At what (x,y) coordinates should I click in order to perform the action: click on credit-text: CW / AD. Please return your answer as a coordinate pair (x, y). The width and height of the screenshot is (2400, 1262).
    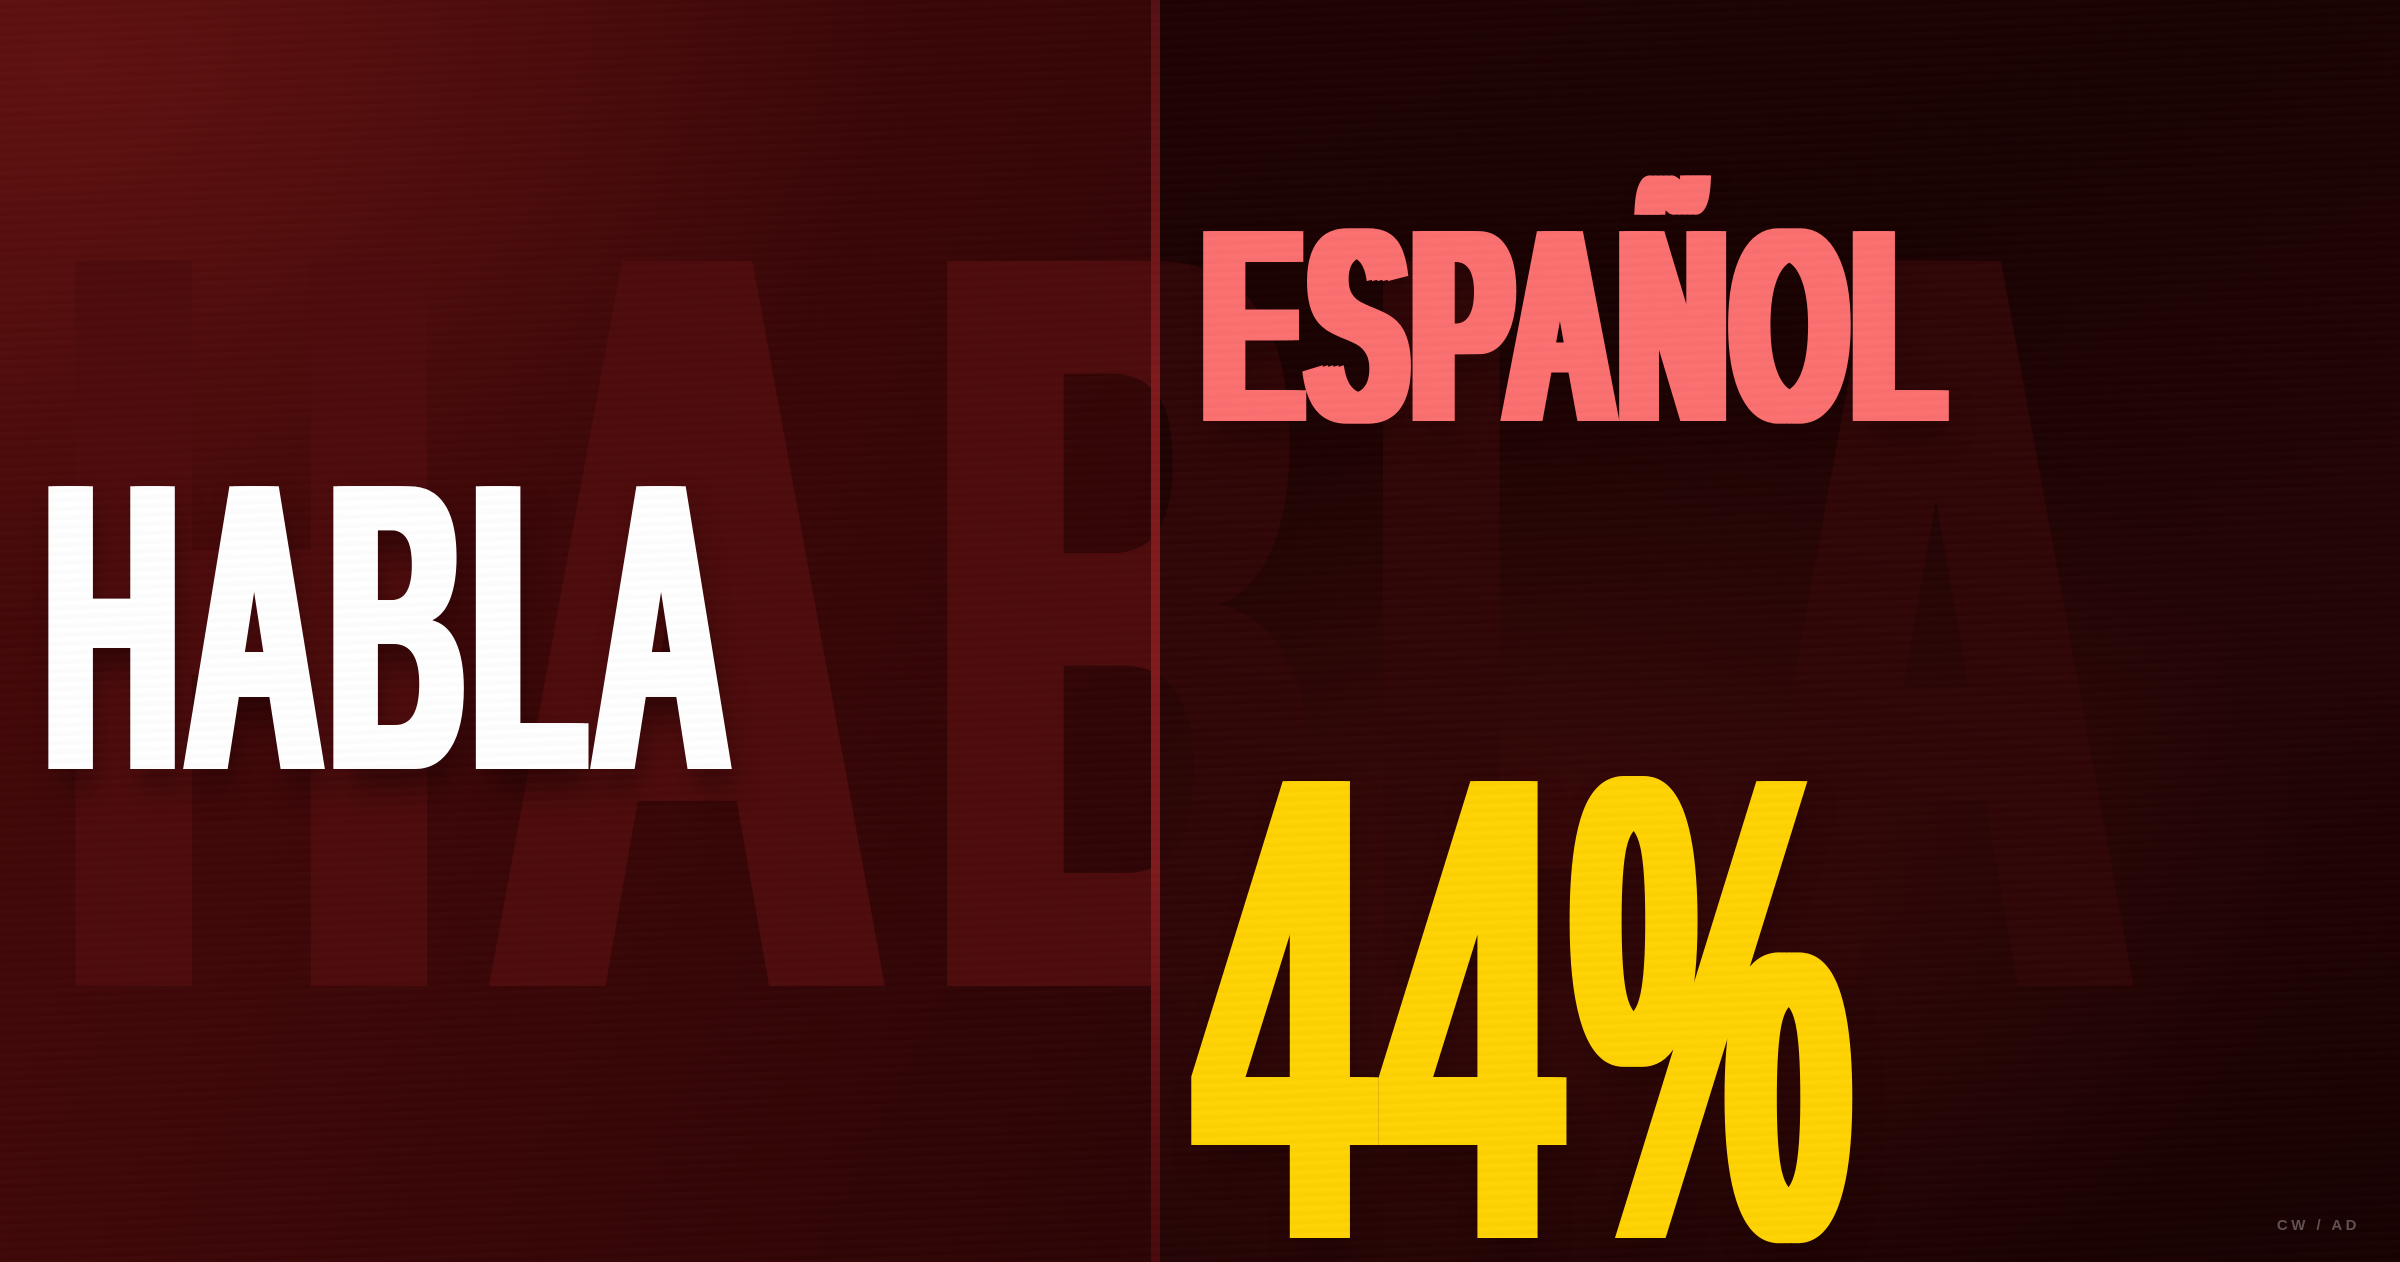
    Looking at the image, I should click on (2318, 1225).